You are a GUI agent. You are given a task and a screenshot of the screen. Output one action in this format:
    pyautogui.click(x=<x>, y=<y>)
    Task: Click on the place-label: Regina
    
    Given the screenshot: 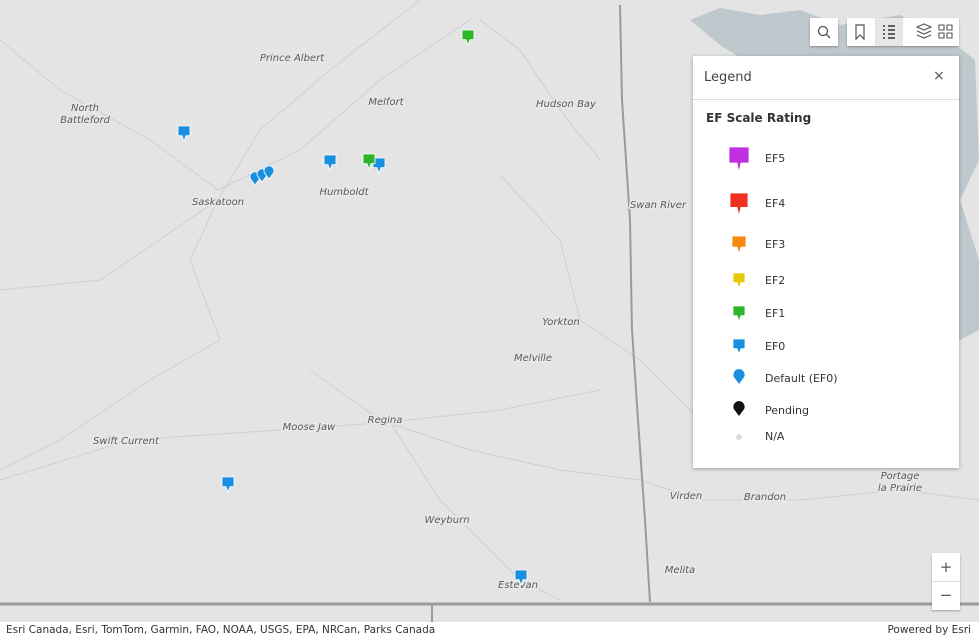 What is the action you would take?
    pyautogui.click(x=385, y=420)
    